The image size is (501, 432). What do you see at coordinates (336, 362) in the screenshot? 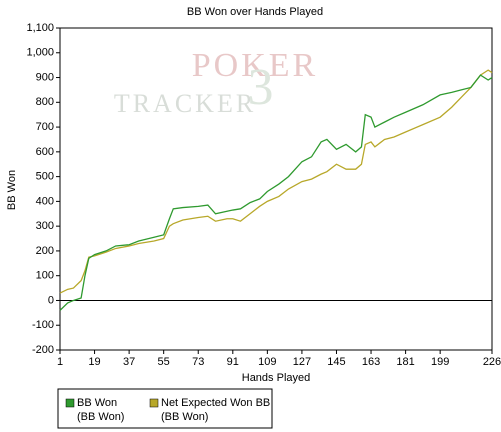
I see `x-tick-label: 145` at bounding box center [336, 362].